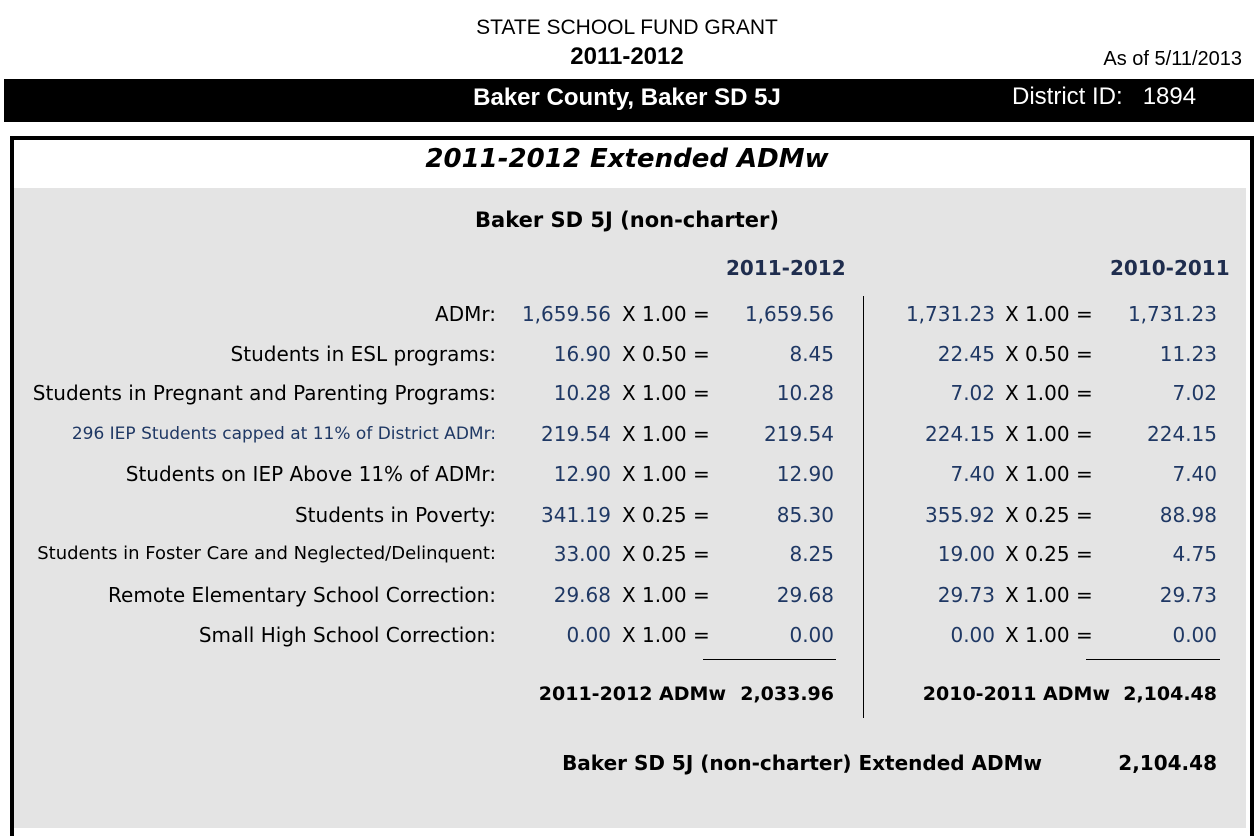  I want to click on prior-count: 224.15, so click(960, 434).